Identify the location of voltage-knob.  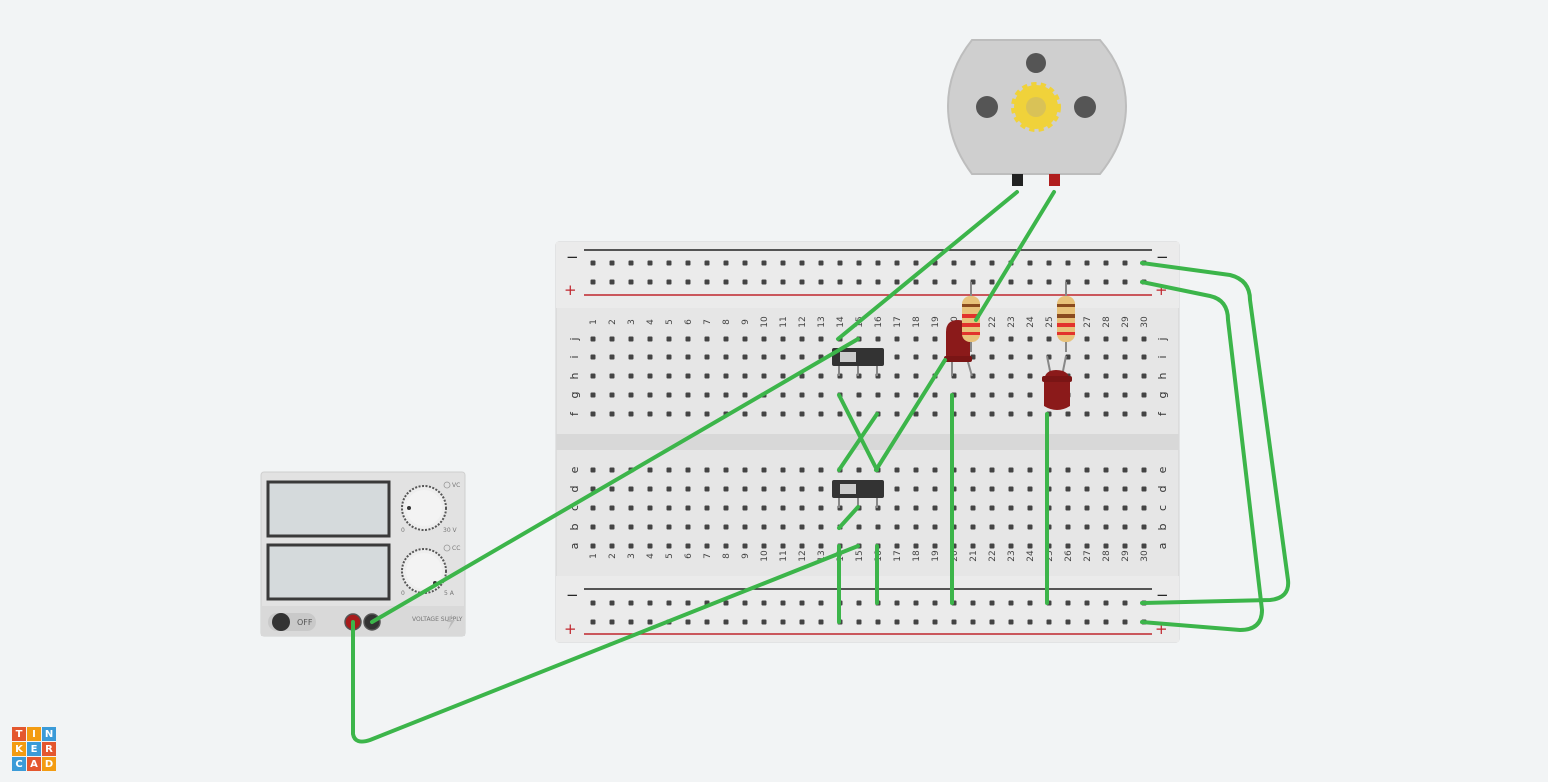
(424, 508).